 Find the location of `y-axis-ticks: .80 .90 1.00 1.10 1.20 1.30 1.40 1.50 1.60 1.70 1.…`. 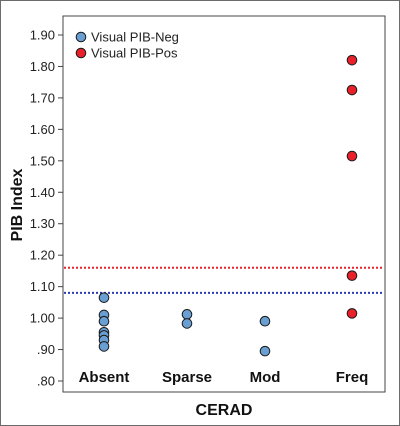

y-axis-ticks: .80 .90 1.00 1.10 1.20 1.30 1.40 1.50 1.60 1.70 1.… is located at coordinates (46, 208).